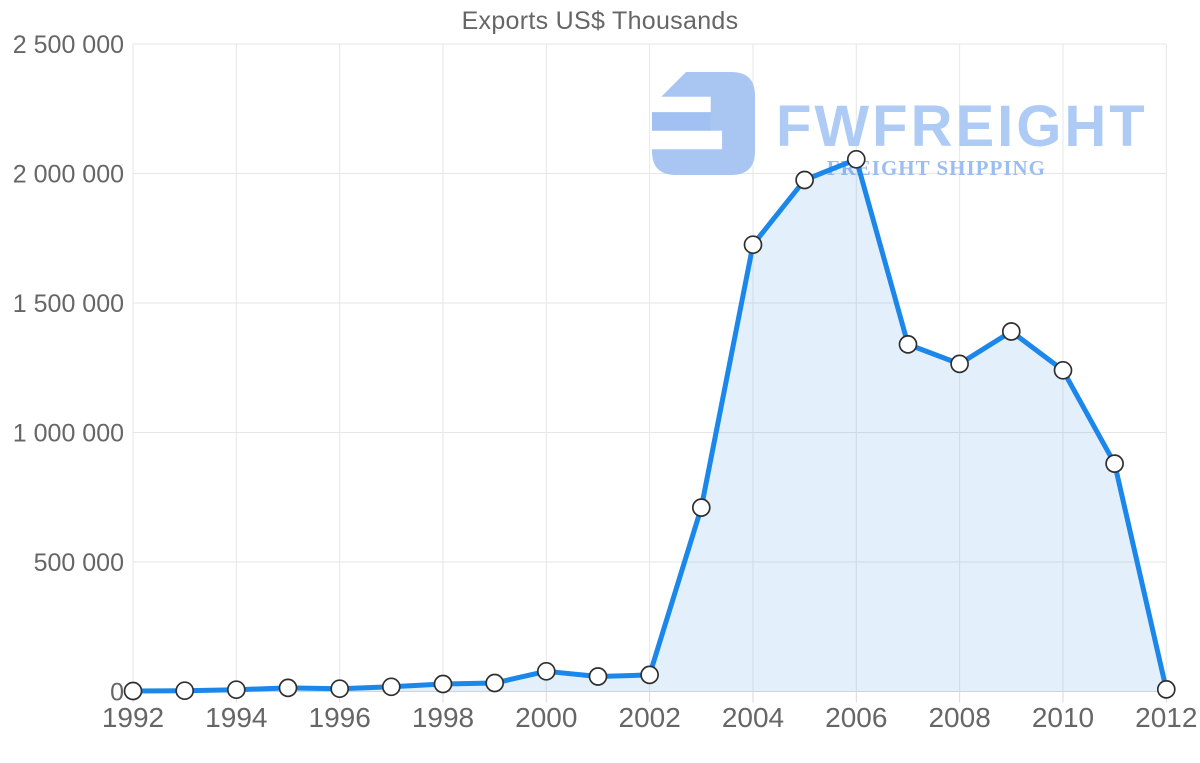 This screenshot has width=1200, height=763. I want to click on y-axis-tick-label: 0, so click(117, 693).